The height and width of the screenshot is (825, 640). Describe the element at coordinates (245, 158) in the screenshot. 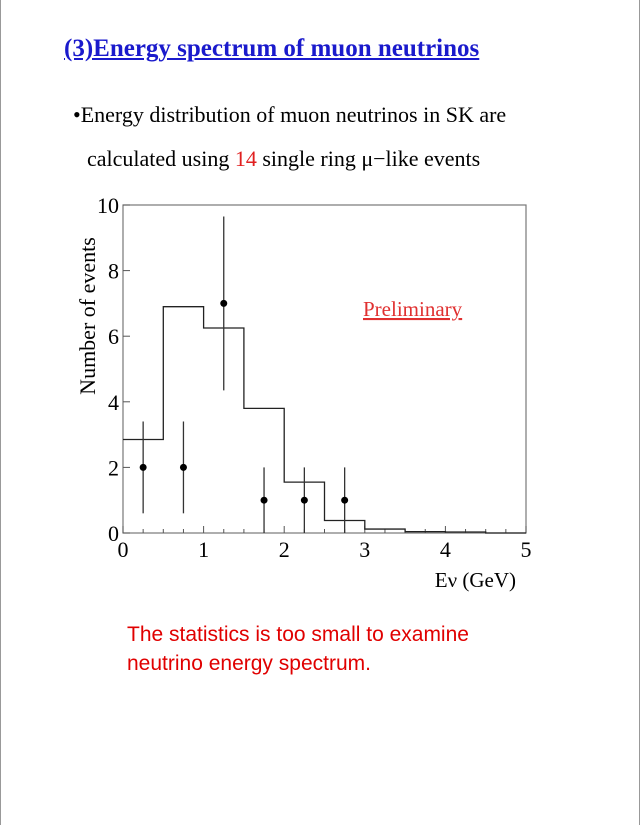

I see `event-count: 14` at that location.